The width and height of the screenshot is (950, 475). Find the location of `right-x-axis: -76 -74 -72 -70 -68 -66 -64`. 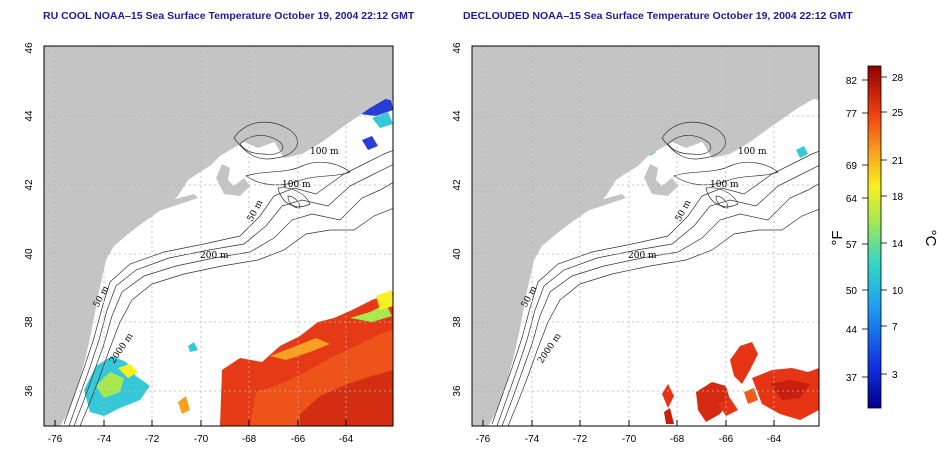

right-x-axis: -76 -74 -72 -70 -68 -66 -64 is located at coordinates (629, 432).